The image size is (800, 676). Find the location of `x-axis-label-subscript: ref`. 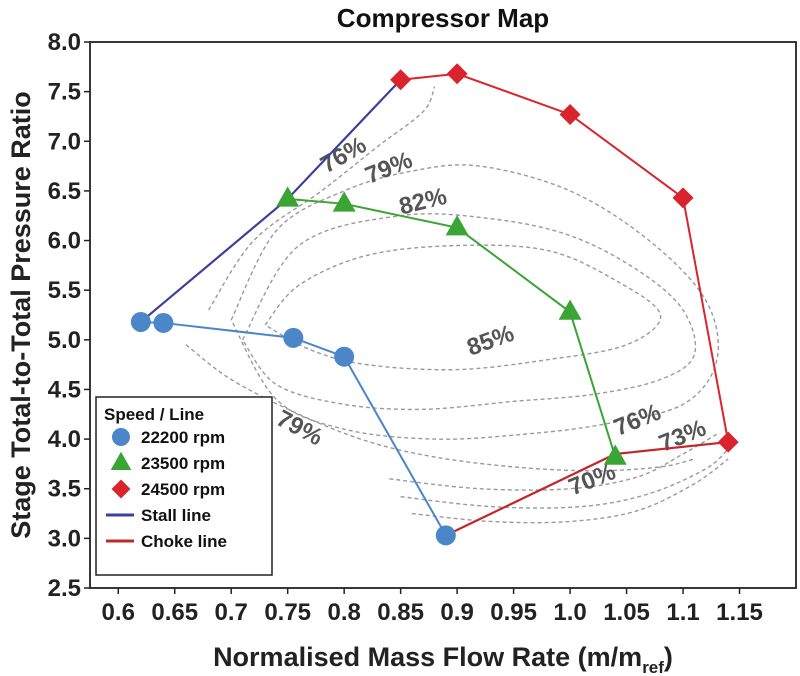

x-axis-label-subscript: ref is located at coordinates (653, 667).